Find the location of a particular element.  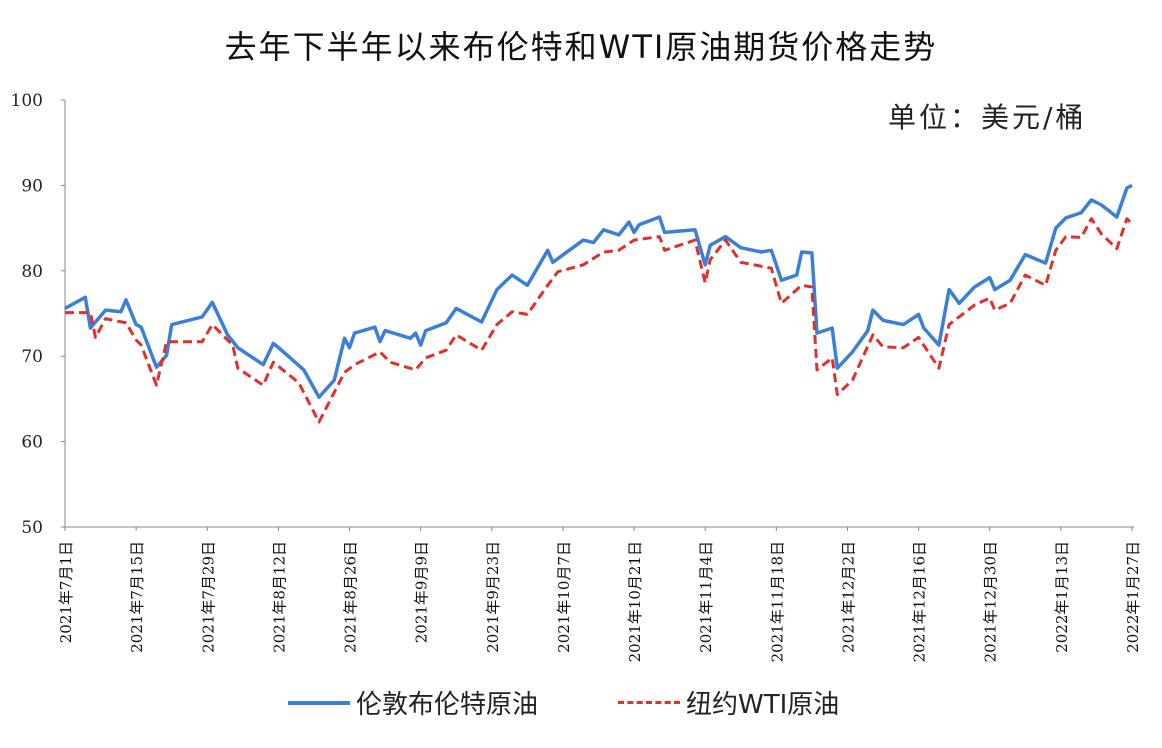

y-tick-label: 80 is located at coordinates (32, 272).